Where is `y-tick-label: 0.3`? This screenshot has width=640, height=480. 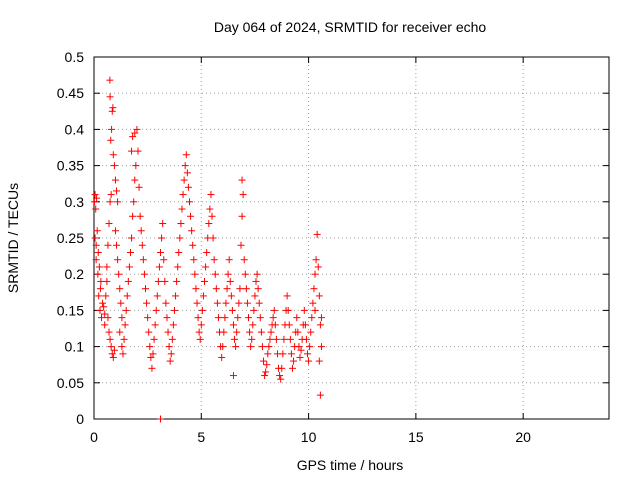
y-tick-label: 0.3 is located at coordinates (75, 202).